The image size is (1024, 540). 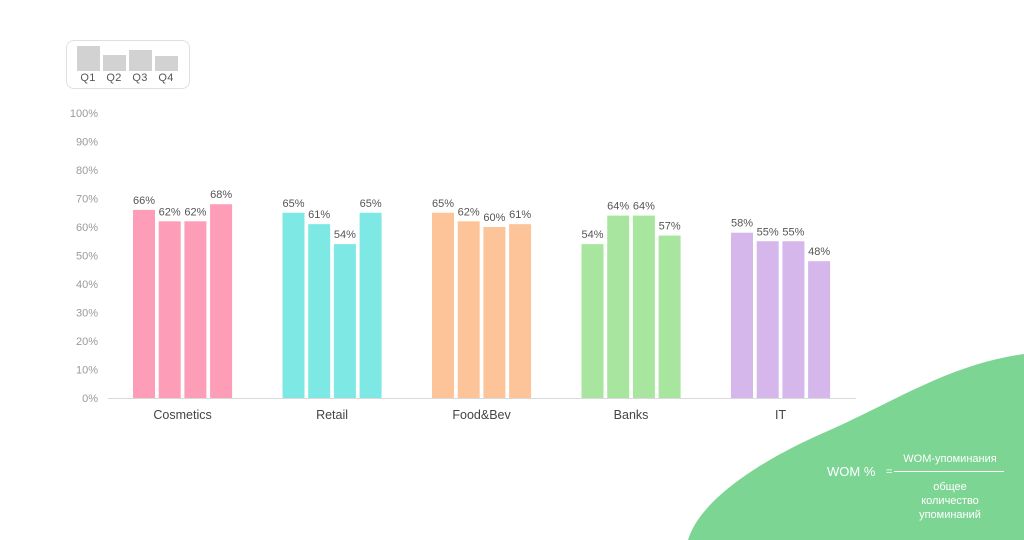 What do you see at coordinates (819, 252) in the screenshot?
I see `data-label: 48%` at bounding box center [819, 252].